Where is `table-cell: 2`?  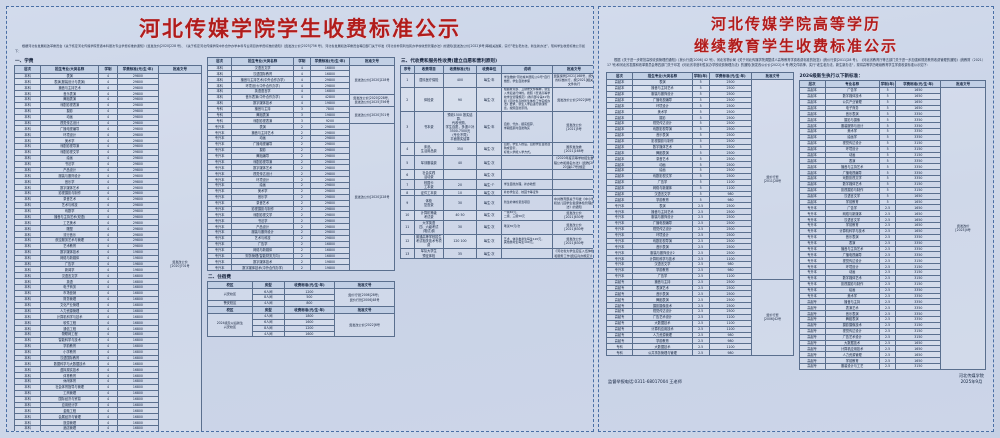
table-cell: 2 is located at coordinates (302, 268).